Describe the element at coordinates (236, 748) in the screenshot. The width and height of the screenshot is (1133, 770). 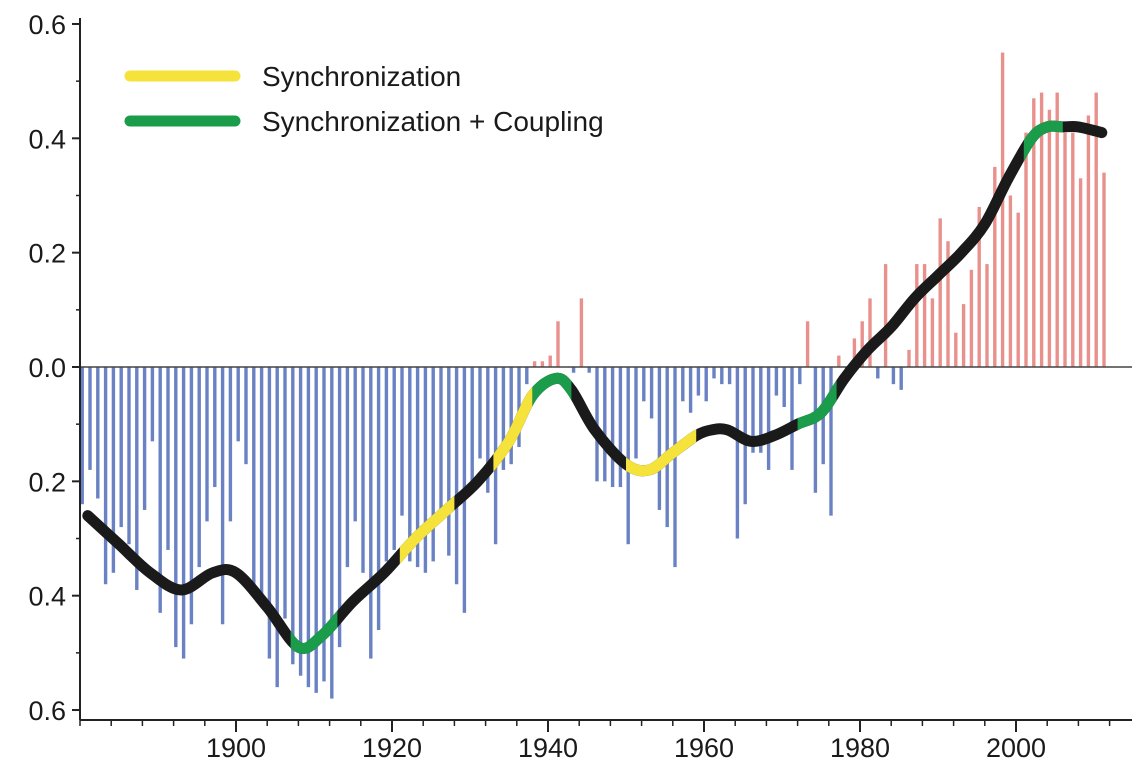
I see `x-tick-label: 1900` at that location.